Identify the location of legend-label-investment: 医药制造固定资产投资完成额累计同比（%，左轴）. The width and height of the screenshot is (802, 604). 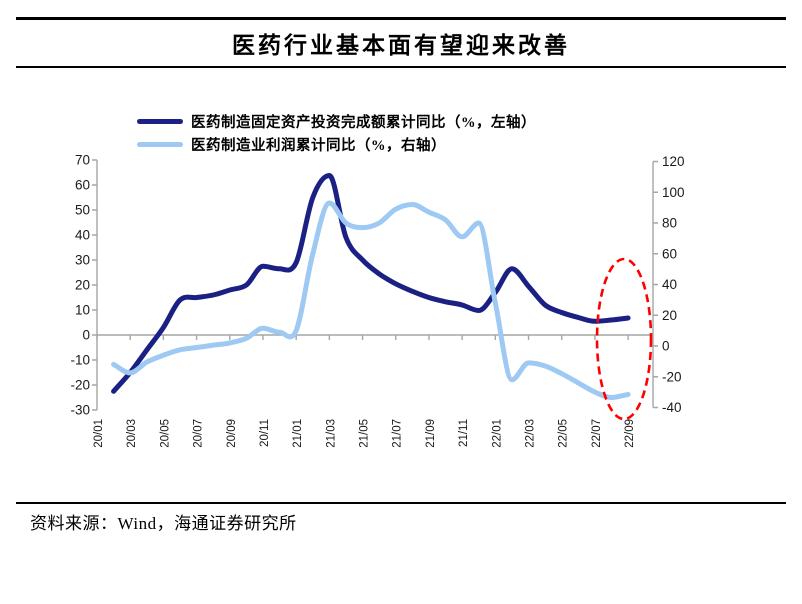
(363, 123).